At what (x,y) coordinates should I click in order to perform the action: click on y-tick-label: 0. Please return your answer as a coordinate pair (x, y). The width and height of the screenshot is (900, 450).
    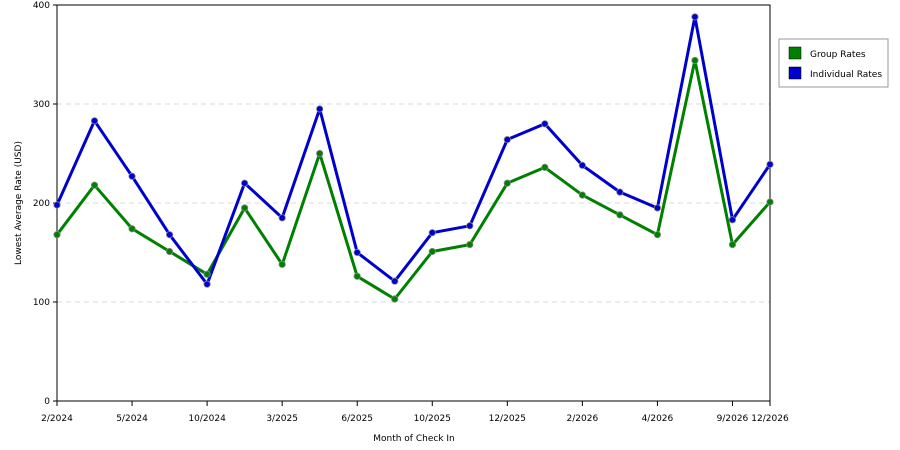
    Looking at the image, I should click on (47, 402).